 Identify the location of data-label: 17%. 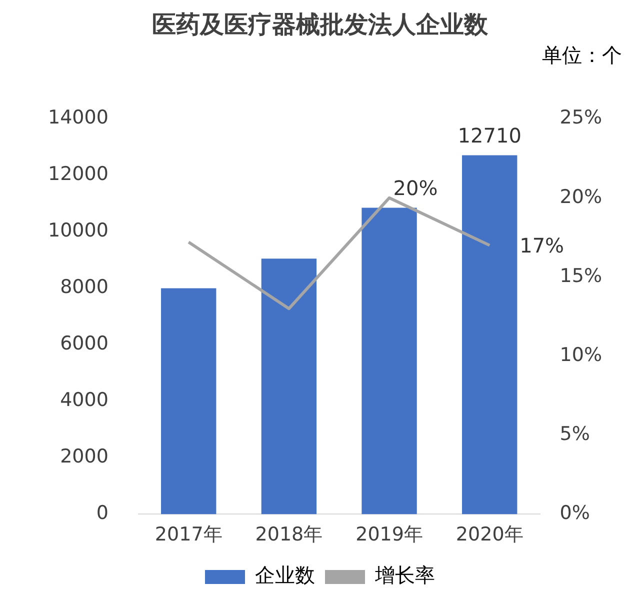
(542, 246).